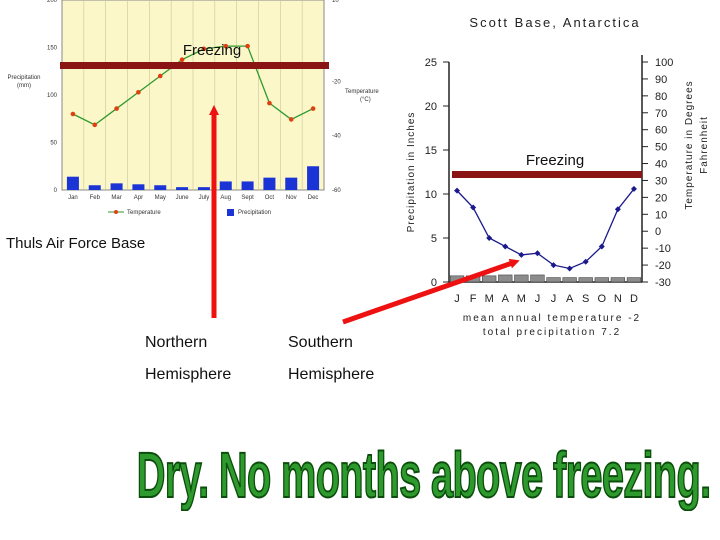  I want to click on right-ylabel: Precipitation in Inches, so click(411, 172).